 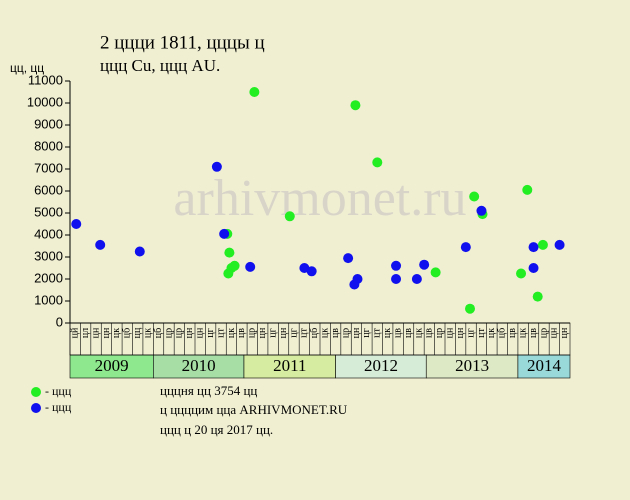 I want to click on y-tick-label: 8000, so click(x=48, y=145).